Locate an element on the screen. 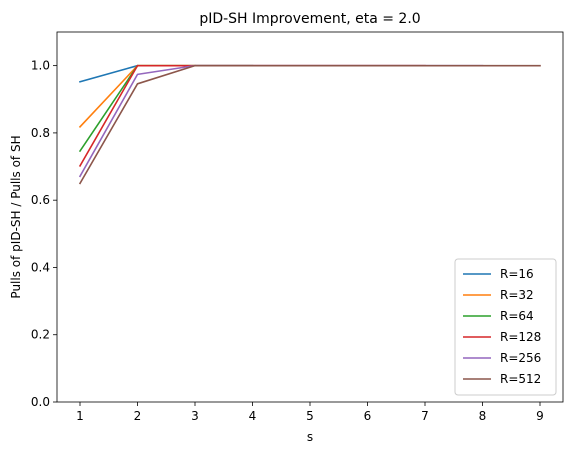  legend-label: R=16 is located at coordinates (517, 274).